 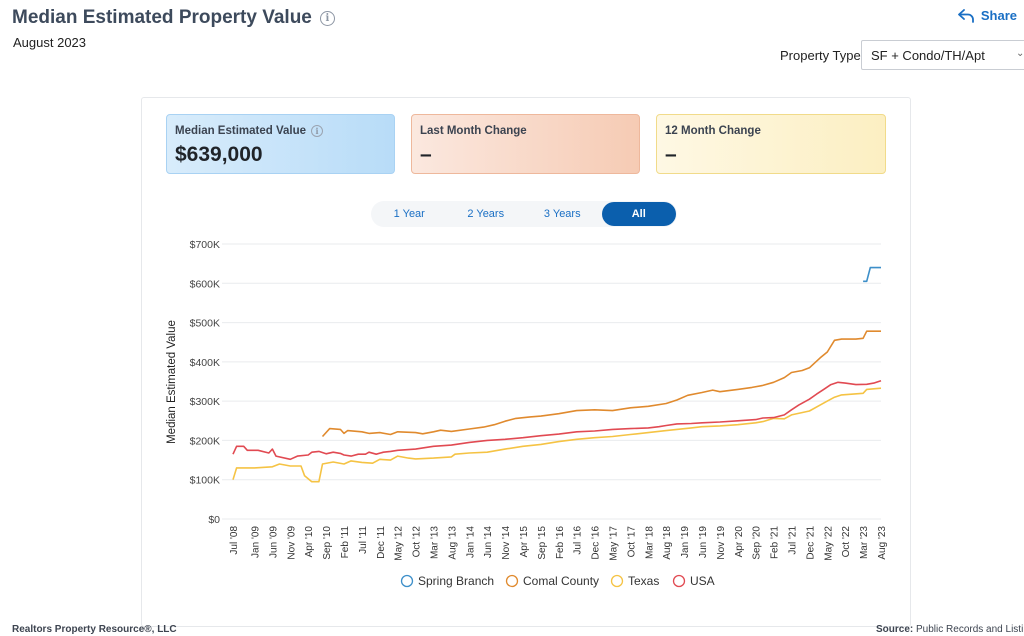 What do you see at coordinates (1020, 53) in the screenshot?
I see `chevron-down-icon: ⌄` at bounding box center [1020, 53].